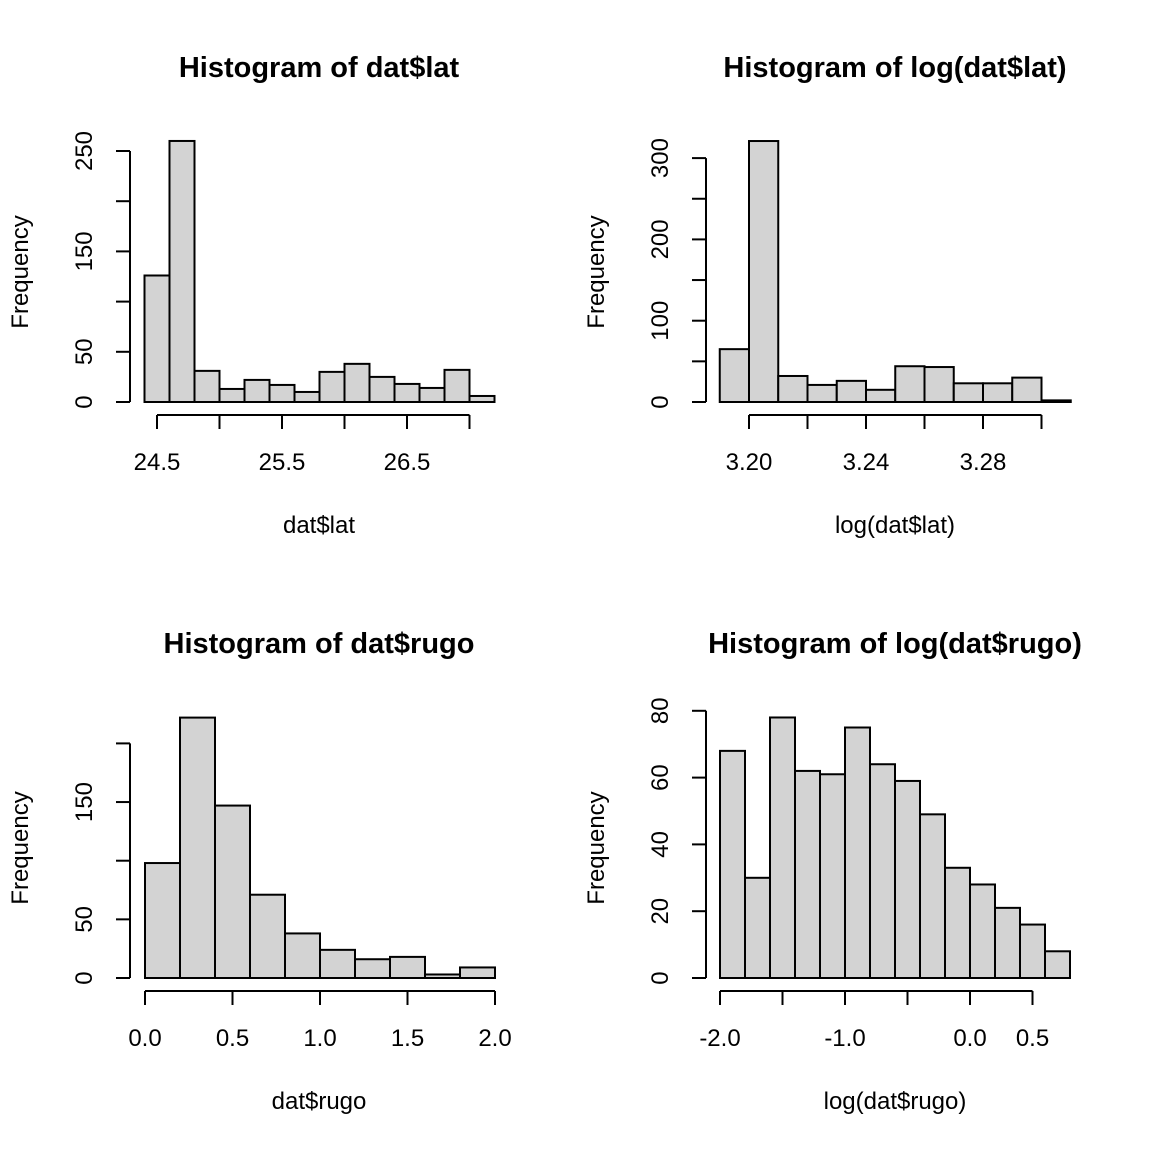 The width and height of the screenshot is (1152, 1152). I want to click on y-tick-label: 100, so click(660, 321).